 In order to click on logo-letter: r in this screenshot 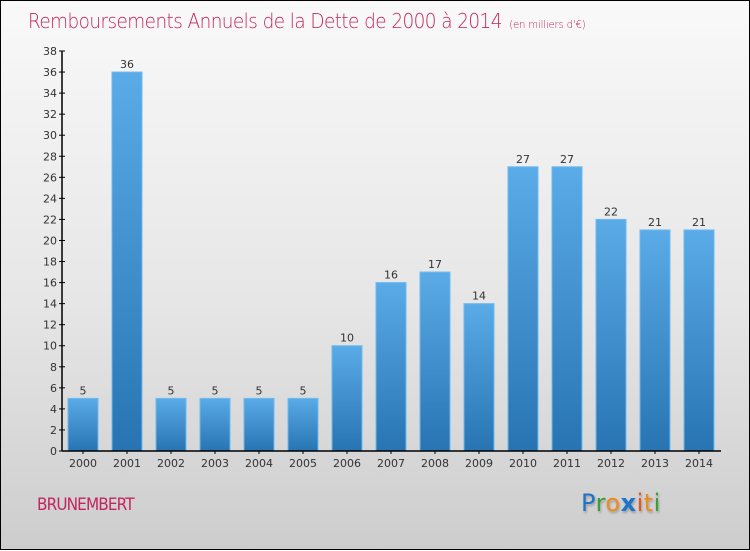, I will do `click(600, 503)`.